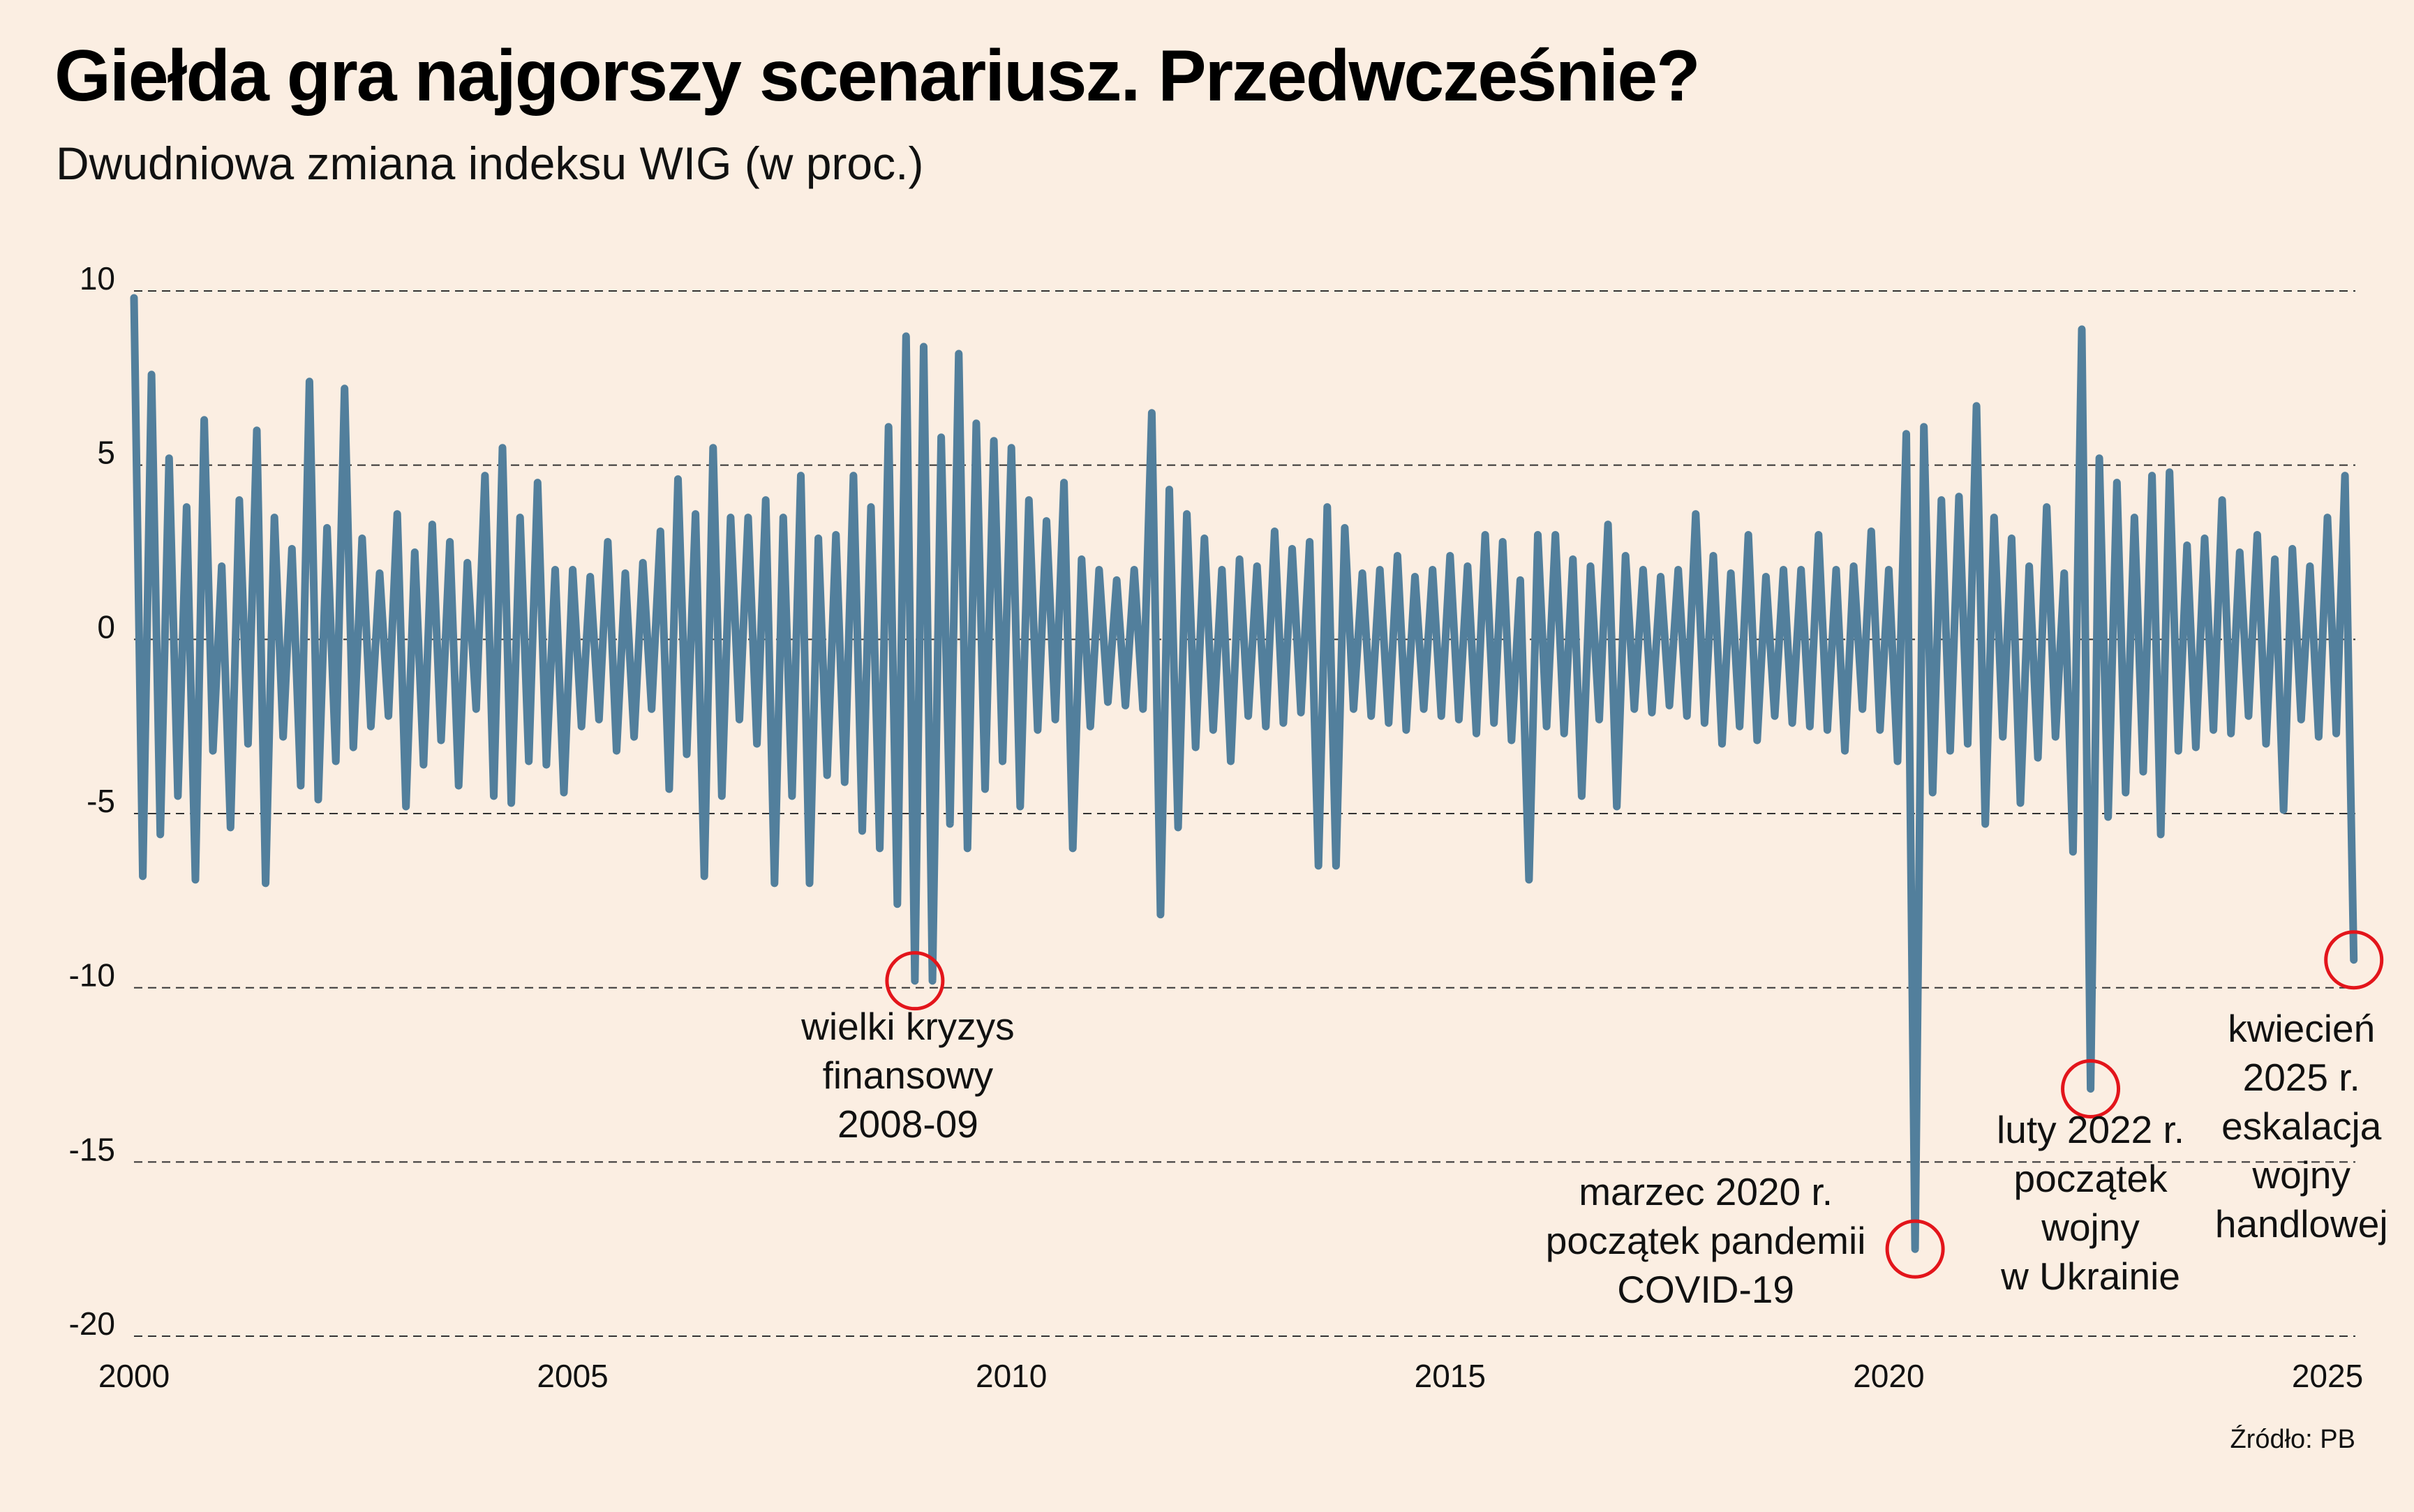 The image size is (2414, 1512). I want to click on x-tick-label: 2025, so click(2327, 1376).